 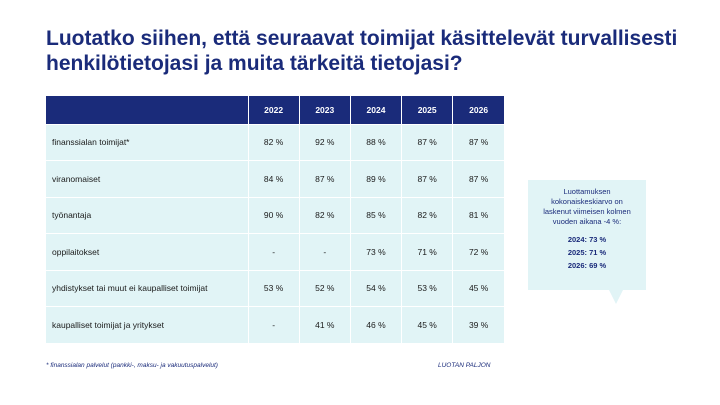 I want to click on table-cell: 54 %, so click(x=376, y=288).